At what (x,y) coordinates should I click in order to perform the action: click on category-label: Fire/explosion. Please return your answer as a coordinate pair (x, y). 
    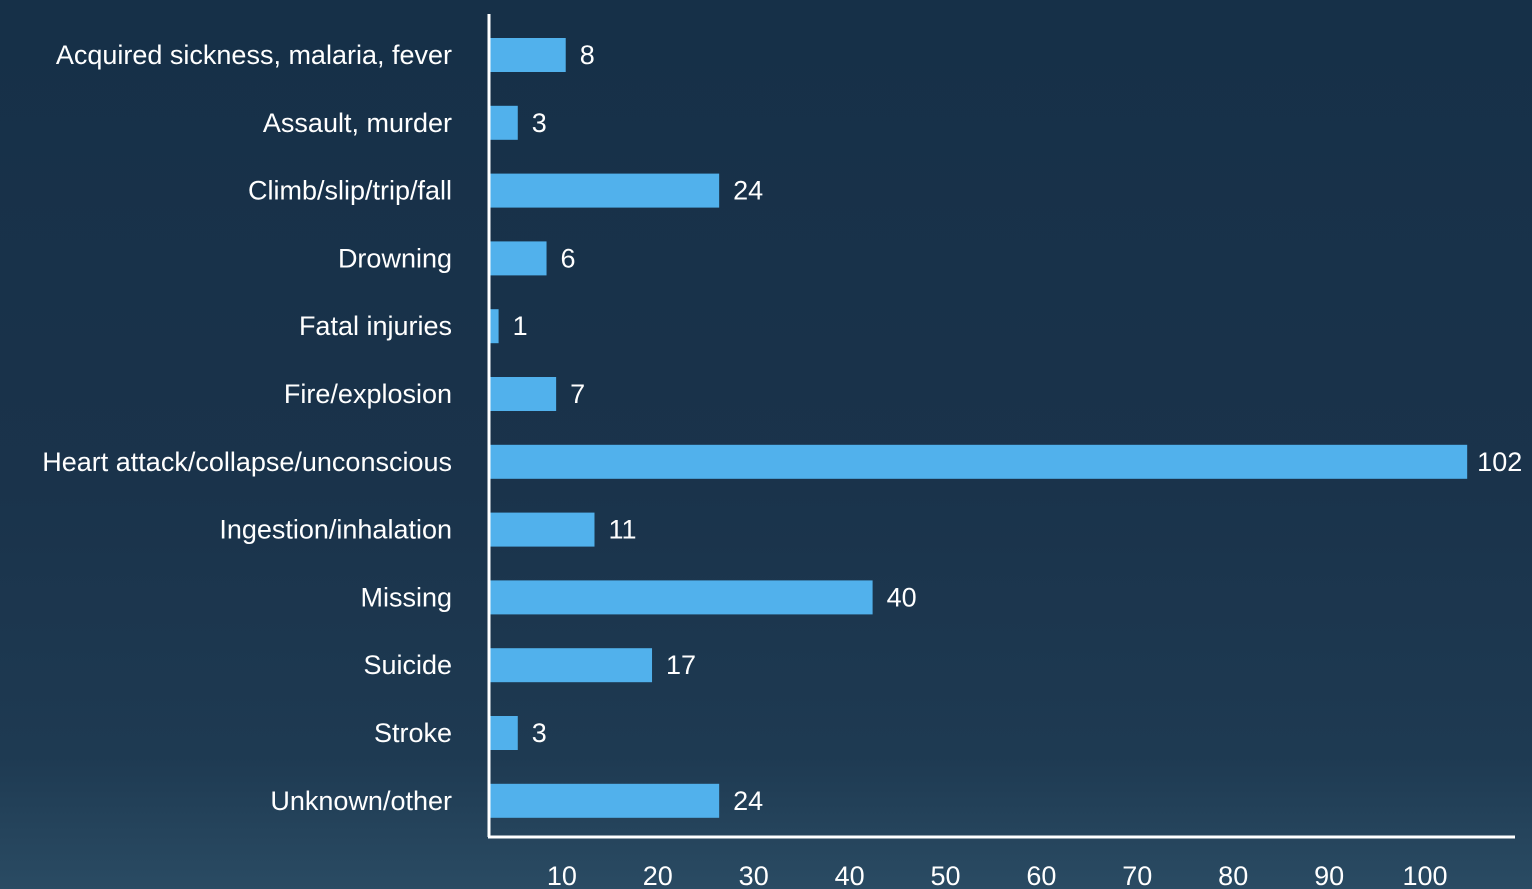
    Looking at the image, I should click on (368, 394).